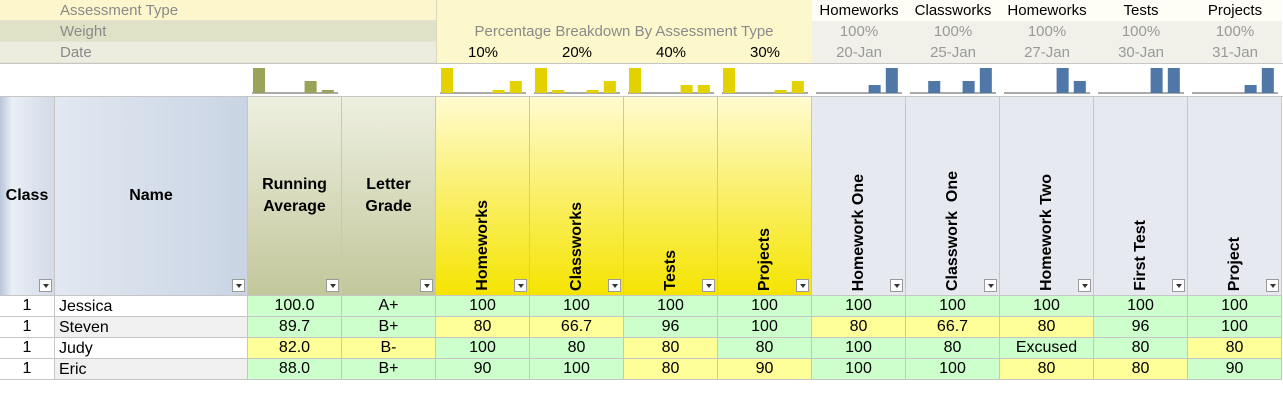 The height and width of the screenshot is (401, 1283). Describe the element at coordinates (389, 196) in the screenshot. I see `column-header: Letter Grade` at that location.